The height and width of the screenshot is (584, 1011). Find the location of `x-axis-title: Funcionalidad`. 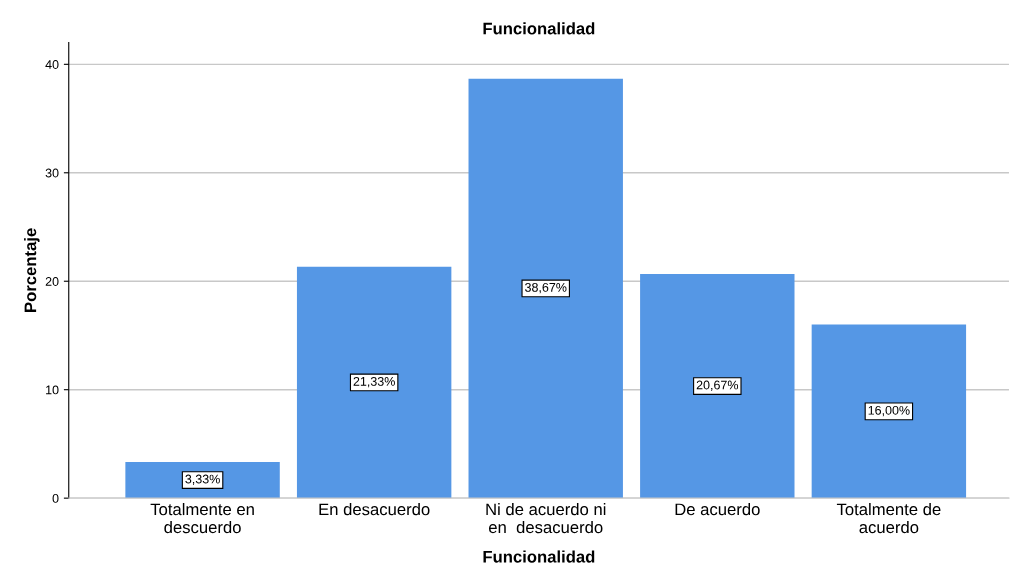

x-axis-title: Funcionalidad is located at coordinates (539, 556).